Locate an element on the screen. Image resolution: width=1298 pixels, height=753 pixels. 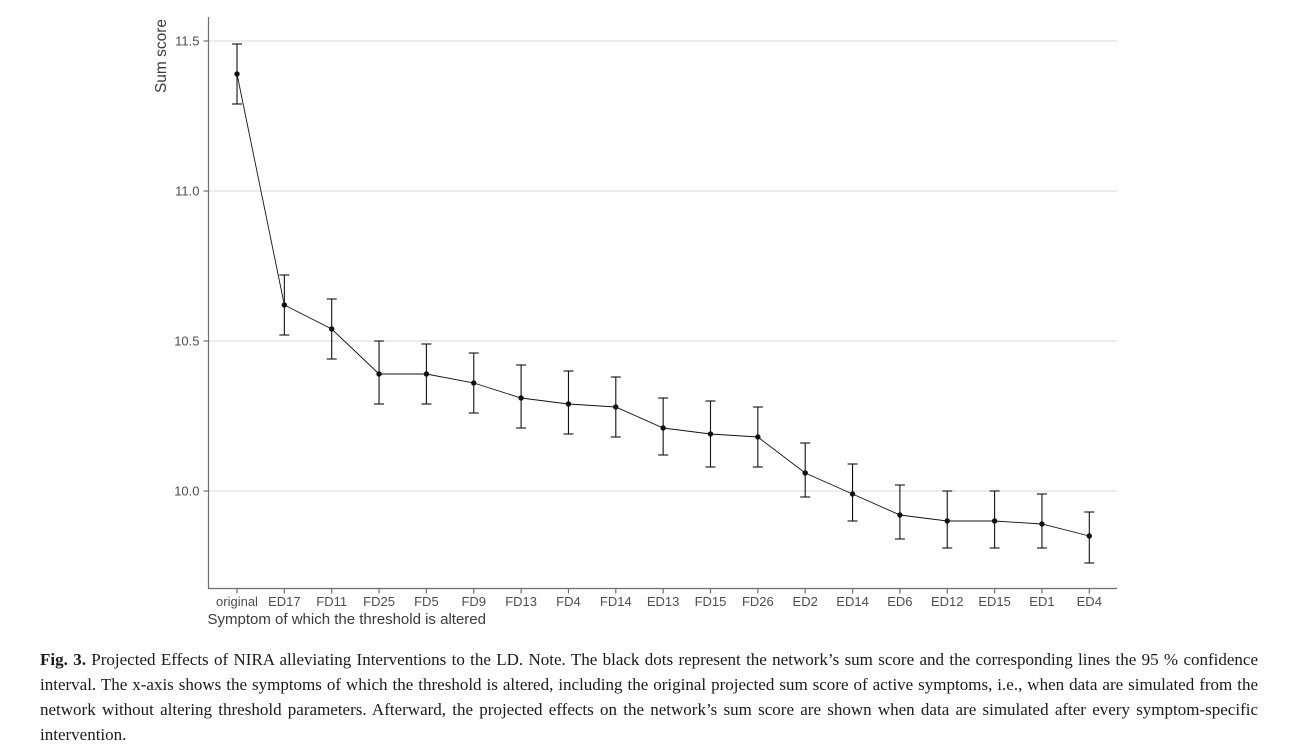
x-tick-label: ED4 is located at coordinates (1089, 601).